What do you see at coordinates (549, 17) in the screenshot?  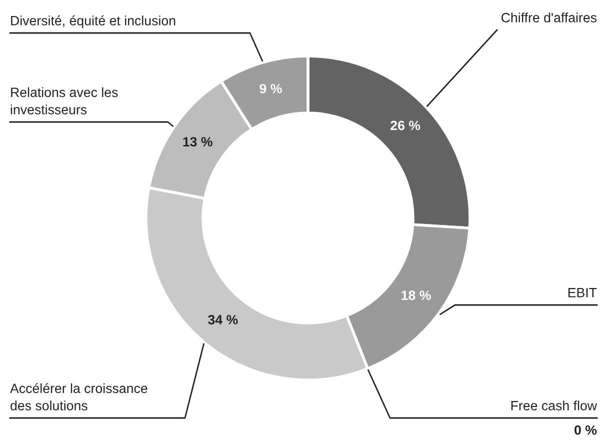 I see `slice-label: Chiffre d'affaires` at bounding box center [549, 17].